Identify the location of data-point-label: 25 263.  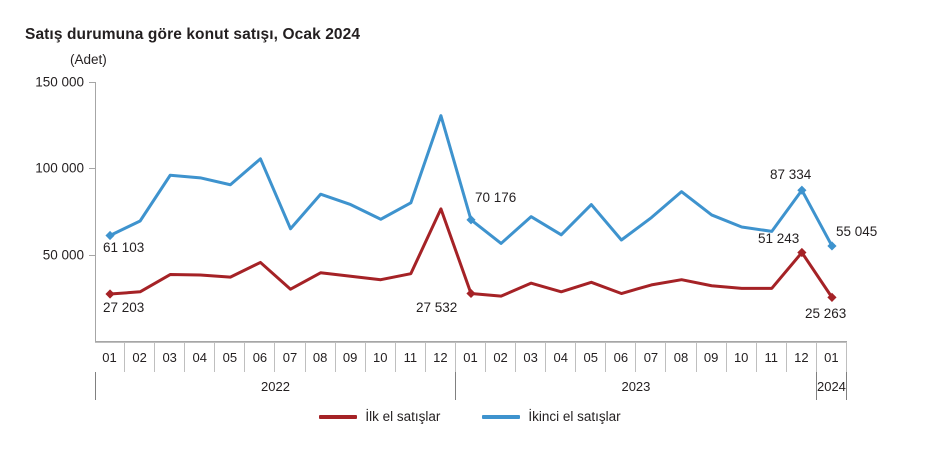
(826, 313).